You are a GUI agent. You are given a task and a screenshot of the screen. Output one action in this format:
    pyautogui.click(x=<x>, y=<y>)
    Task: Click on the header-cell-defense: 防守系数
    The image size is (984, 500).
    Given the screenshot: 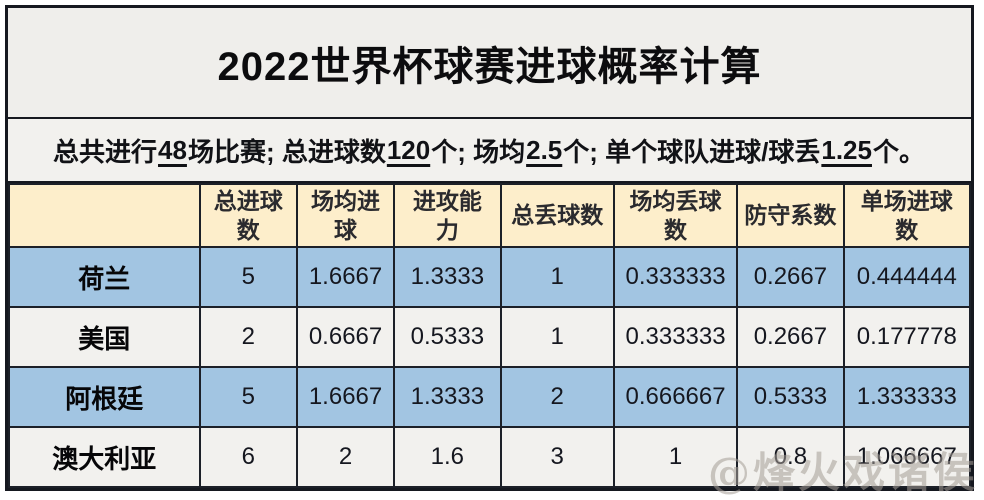 What is the action you would take?
    pyautogui.click(x=790, y=215)
    